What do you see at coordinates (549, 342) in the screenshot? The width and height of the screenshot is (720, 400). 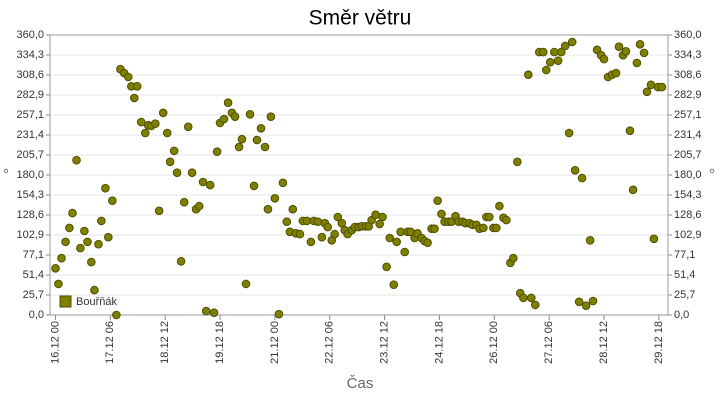 I see `x-tick-label: 27.12 06` at bounding box center [549, 342].